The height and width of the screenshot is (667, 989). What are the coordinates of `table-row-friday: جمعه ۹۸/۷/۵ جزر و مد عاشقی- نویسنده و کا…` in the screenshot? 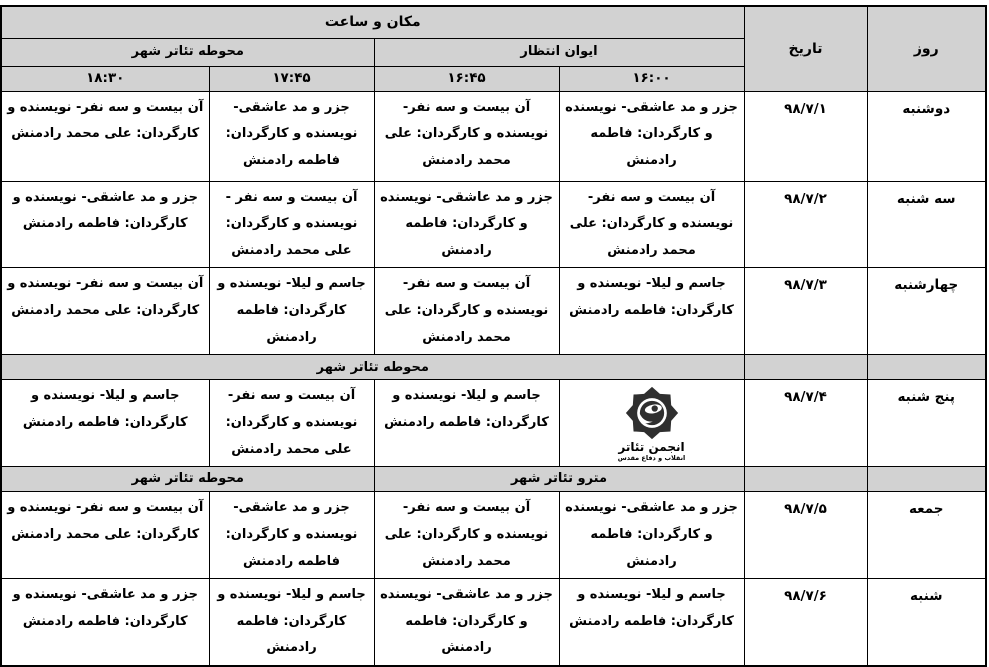 It's located at (493, 535).